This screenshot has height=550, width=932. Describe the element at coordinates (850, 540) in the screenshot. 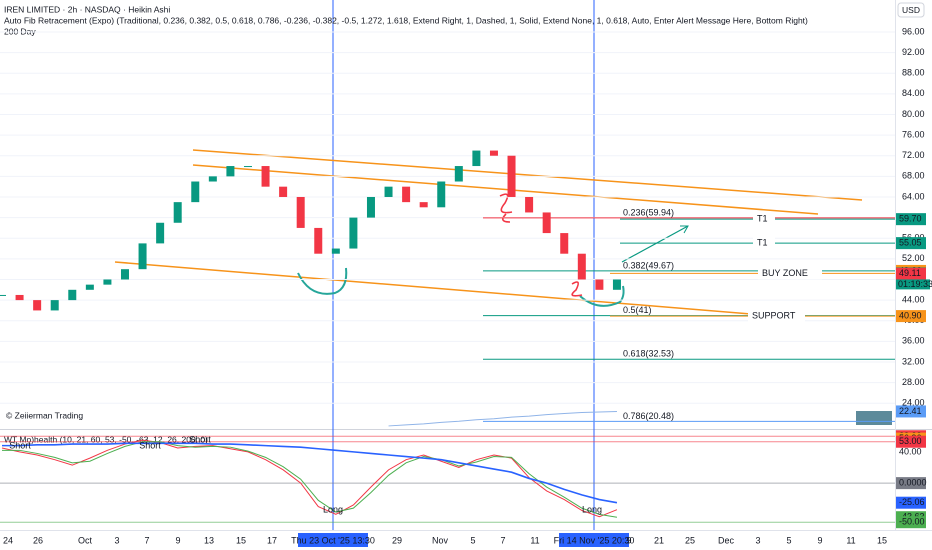

I see `x-tick-label: 11` at that location.